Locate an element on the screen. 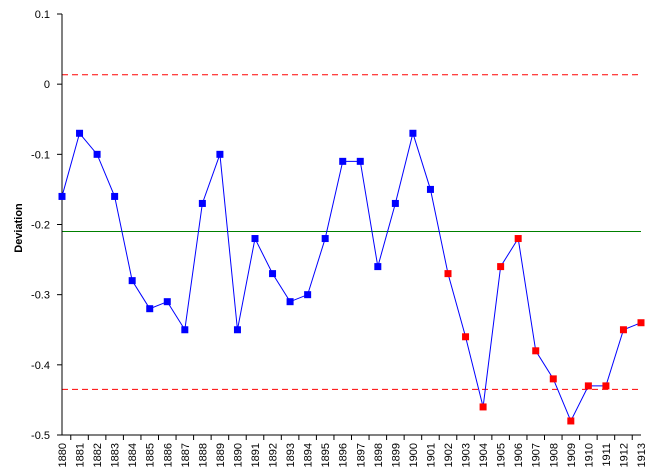 The width and height of the screenshot is (652, 476). data-point-1912 is located at coordinates (623, 330).